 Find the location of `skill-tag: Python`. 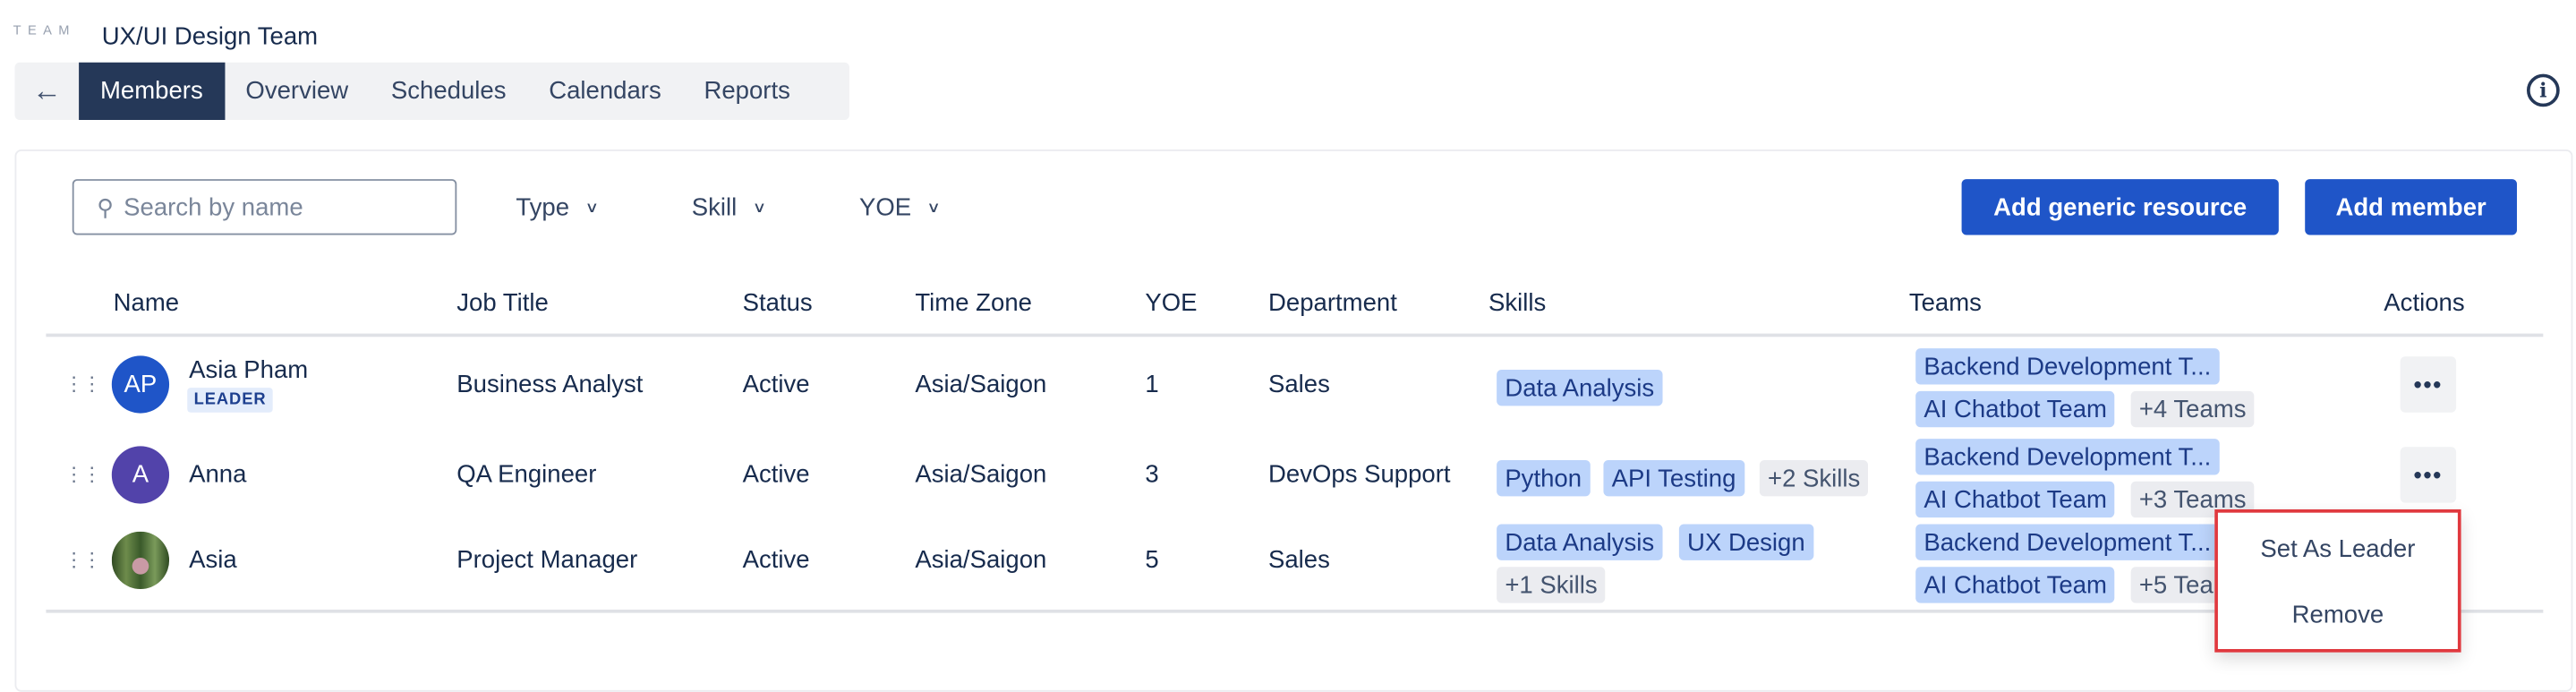

skill-tag: Python is located at coordinates (1544, 478).